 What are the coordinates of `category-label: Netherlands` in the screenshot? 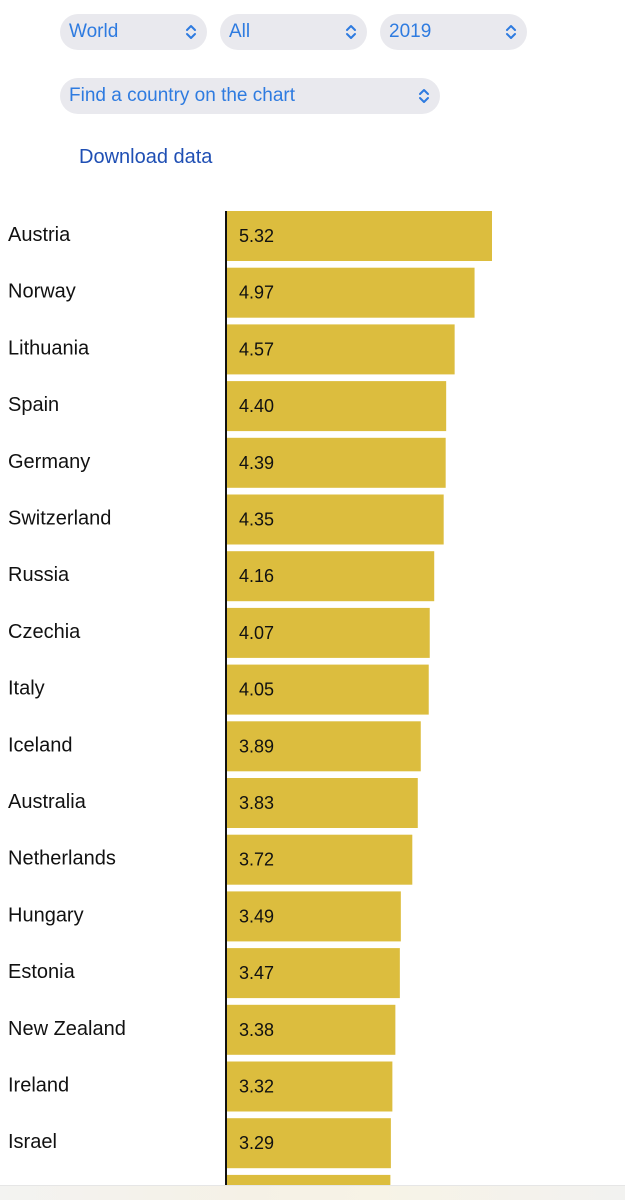 It's located at (62, 859).